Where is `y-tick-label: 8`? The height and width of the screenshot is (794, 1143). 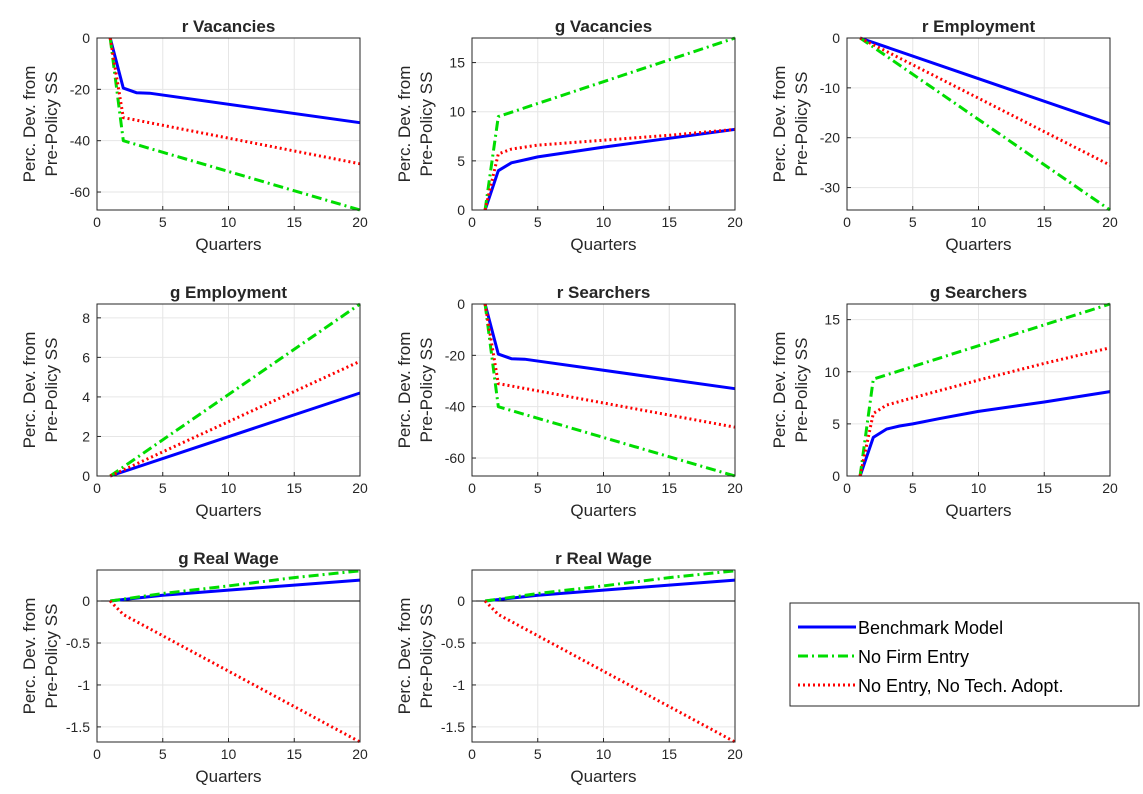 y-tick-label: 8 is located at coordinates (86, 318).